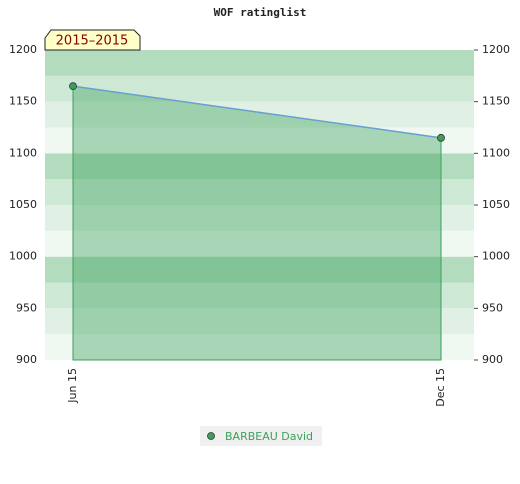 Image resolution: width=520 pixels, height=484 pixels. Describe the element at coordinates (23, 256) in the screenshot. I see `y-tick-label: 1000` at that location.